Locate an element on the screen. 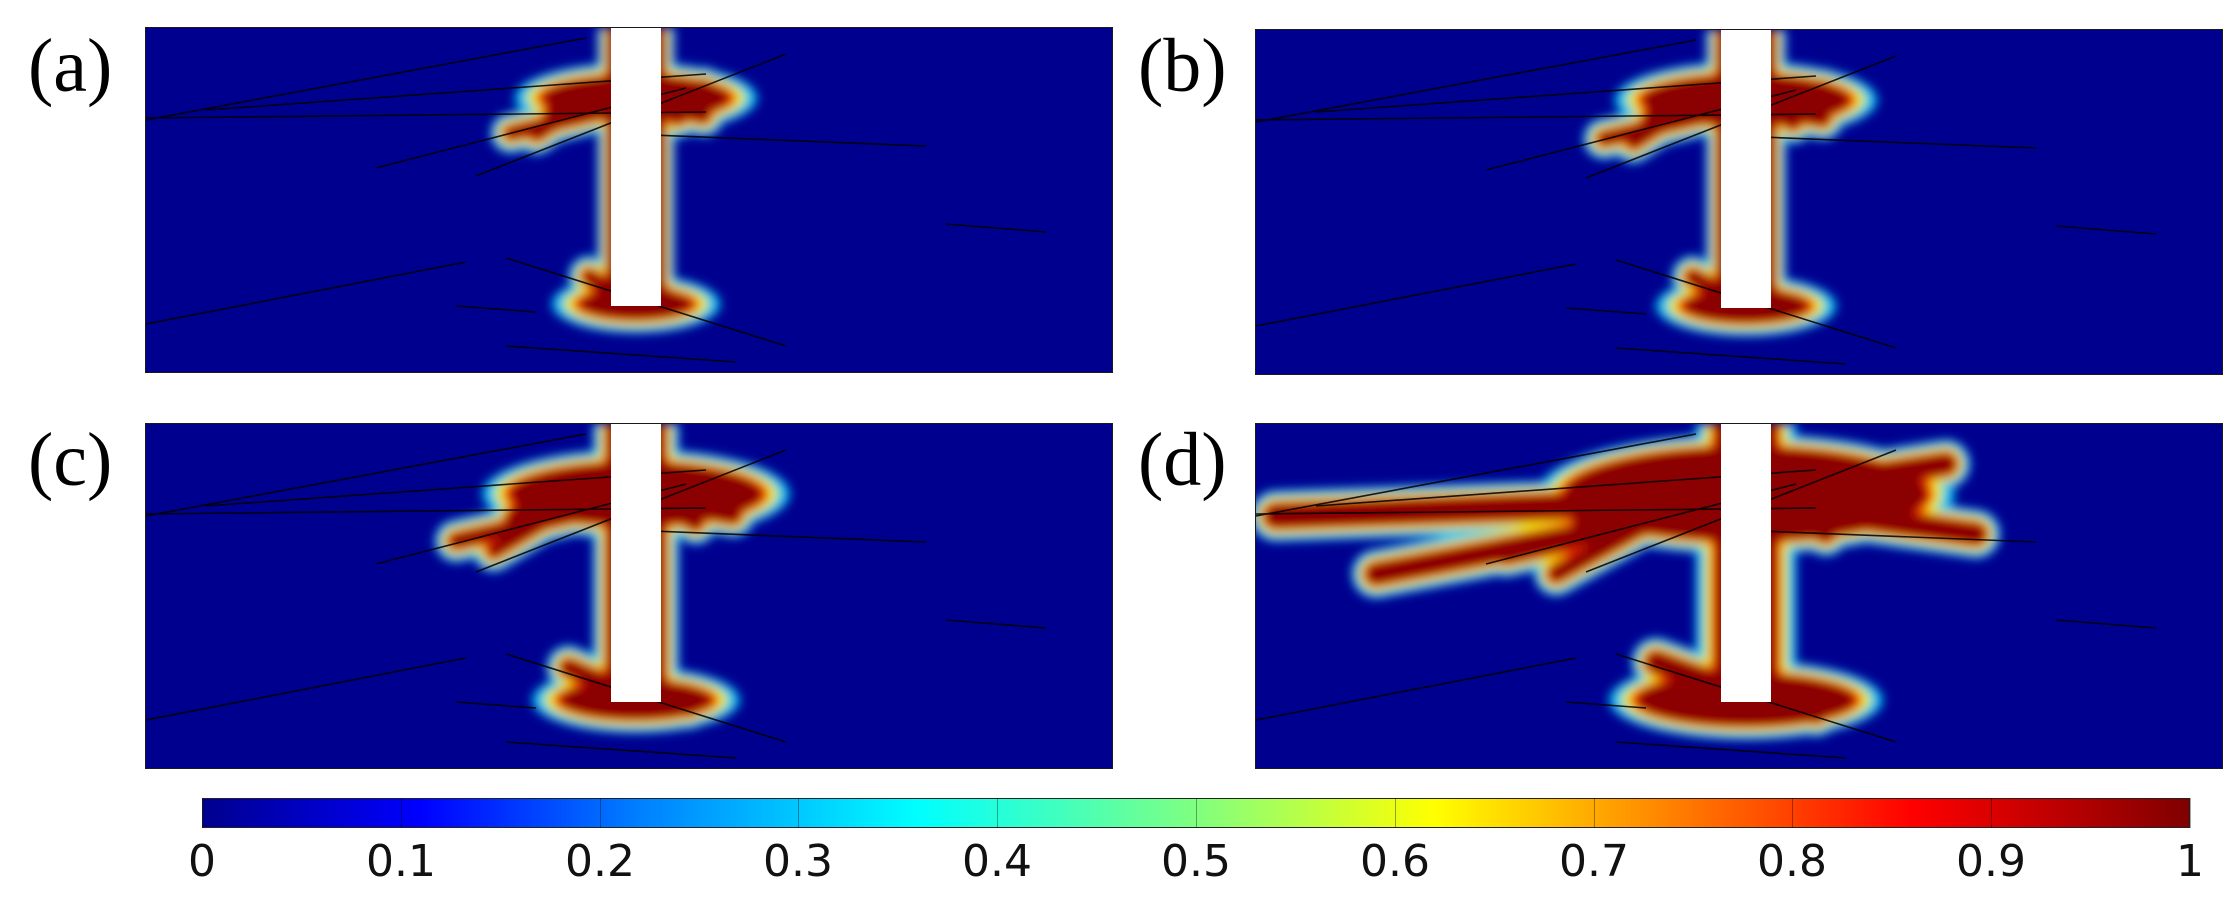 The image size is (2240, 903). colorbar-tick-label: 0 is located at coordinates (202, 861).